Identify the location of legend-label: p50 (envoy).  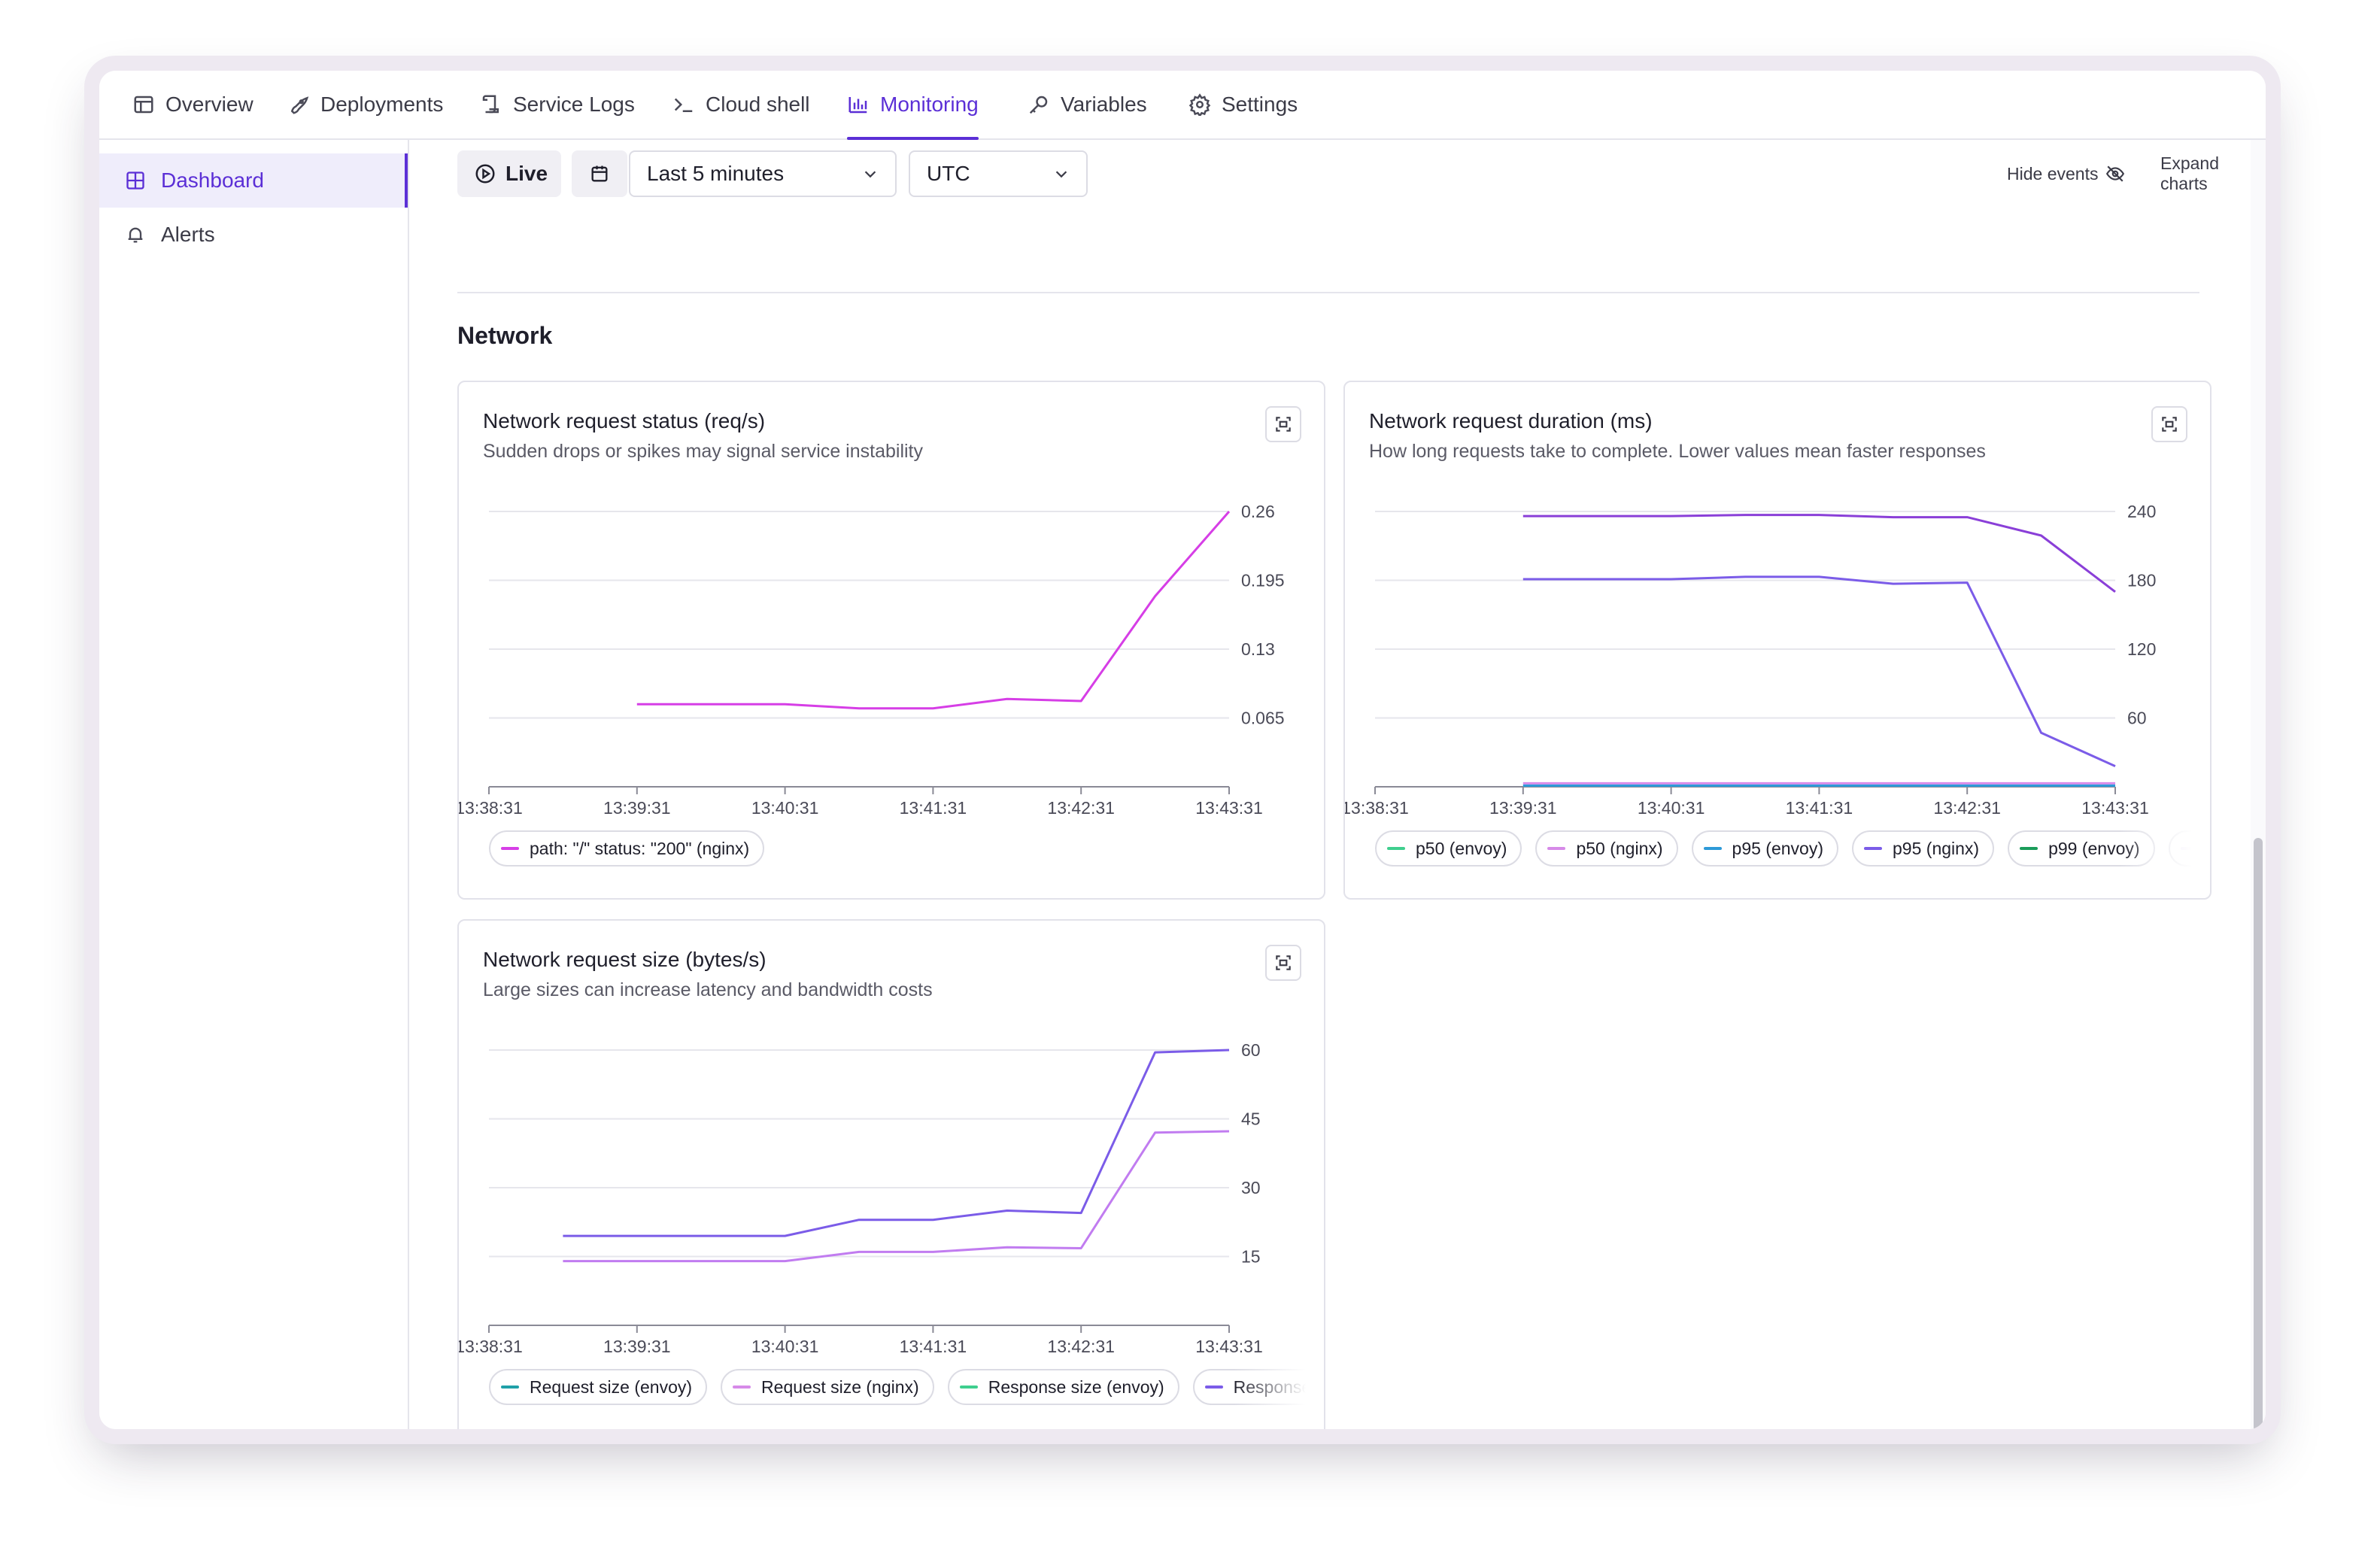
(1461, 848).